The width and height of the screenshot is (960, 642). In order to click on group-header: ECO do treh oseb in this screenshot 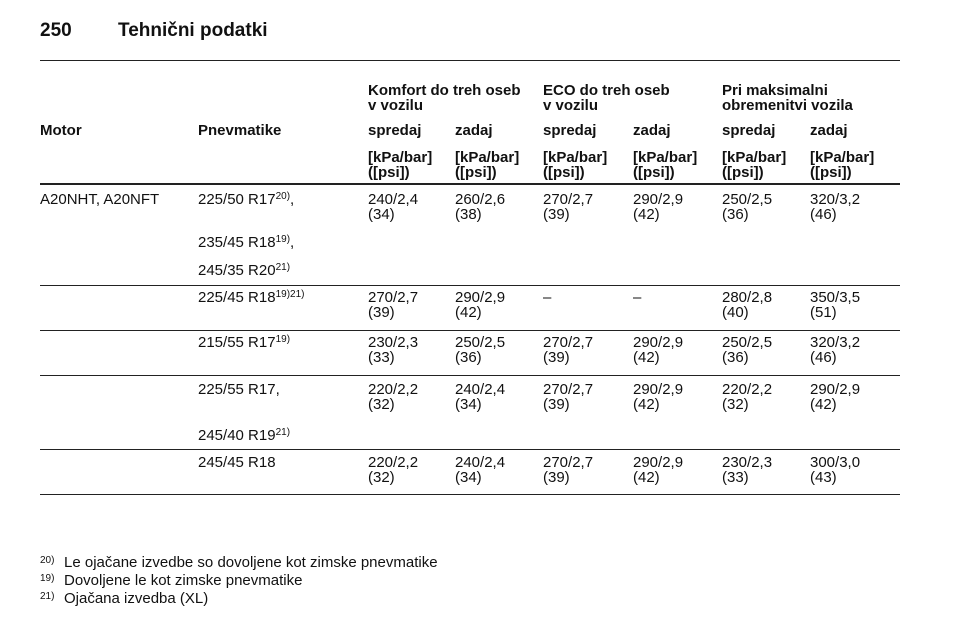, I will do `click(606, 90)`.